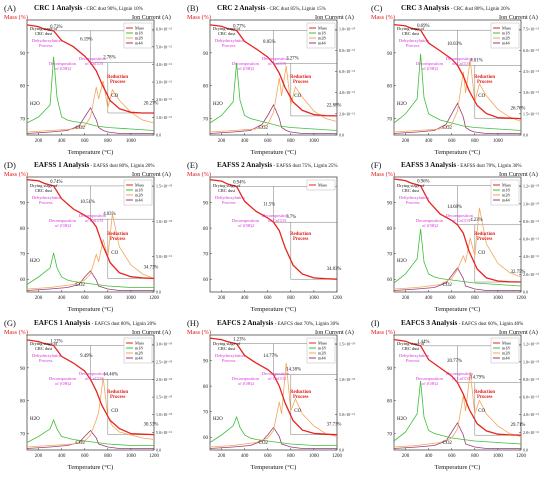 The image size is (550, 477). I want to click on x-axis-label: Temperature (°C), so click(458, 467).